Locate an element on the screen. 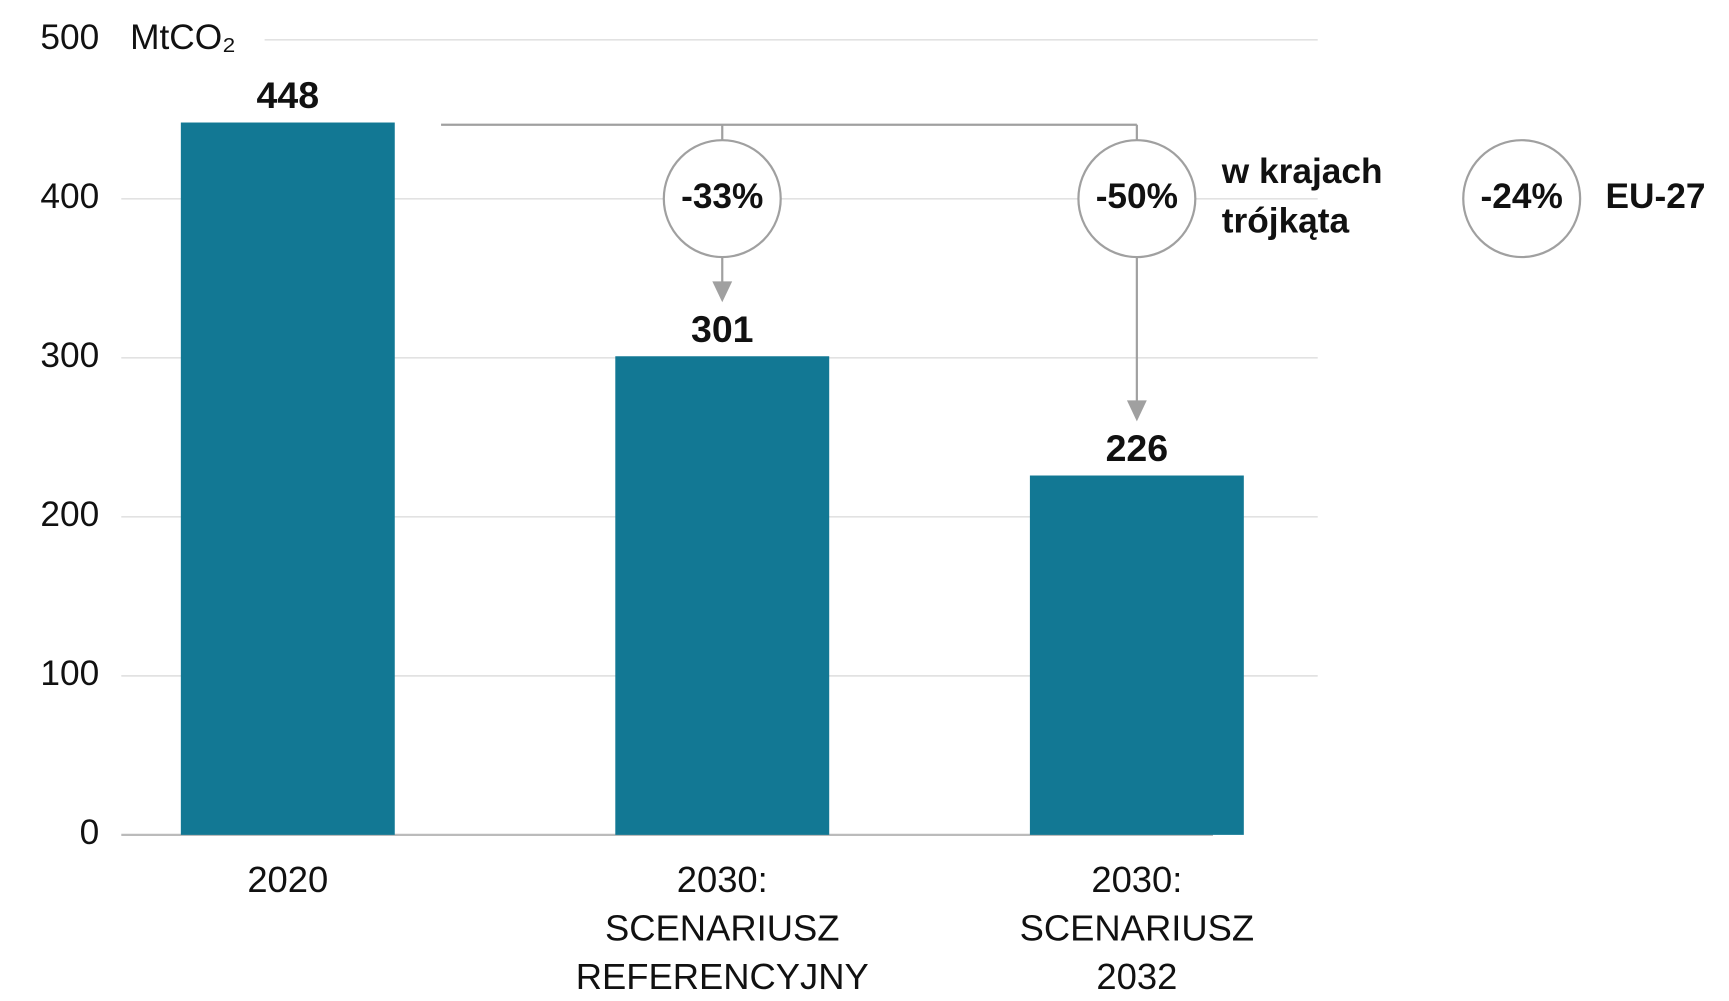  y-tick-label: 500 is located at coordinates (69, 37).